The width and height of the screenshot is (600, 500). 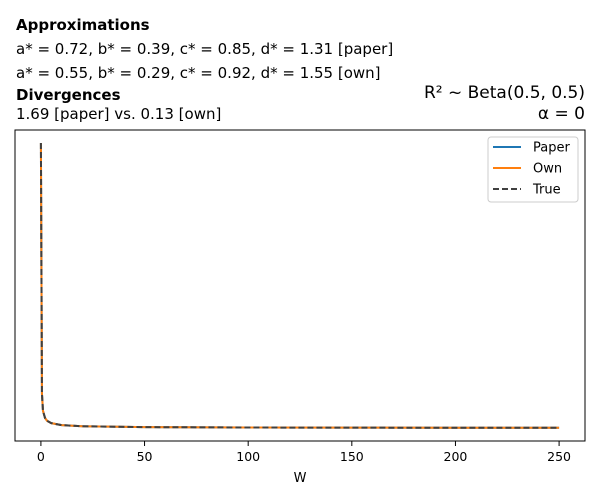 I want to click on approximations-title: Approximations, so click(x=83, y=25).